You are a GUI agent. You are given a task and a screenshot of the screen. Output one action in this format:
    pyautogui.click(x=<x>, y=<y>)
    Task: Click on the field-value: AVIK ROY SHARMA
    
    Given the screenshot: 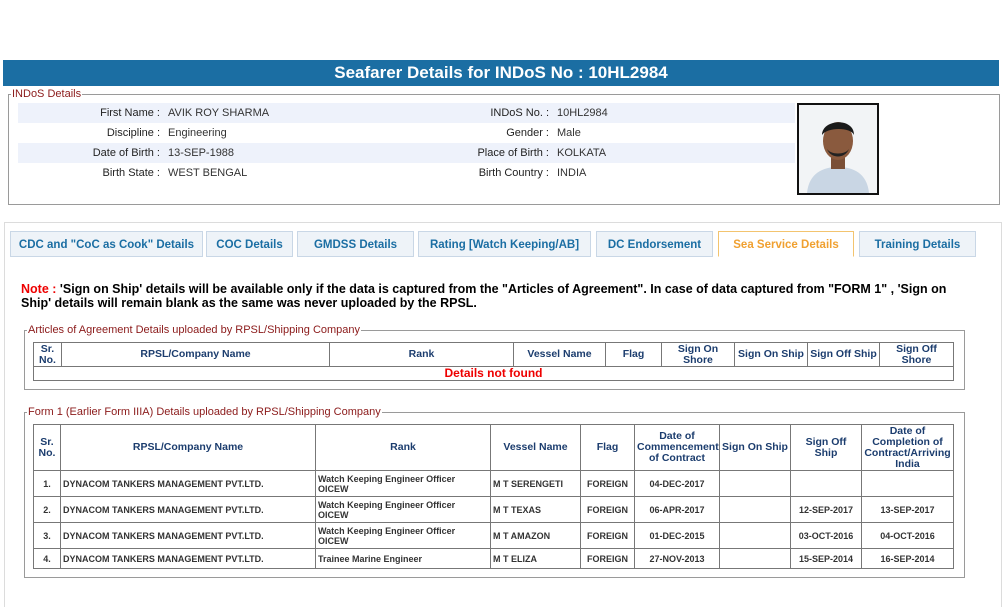 What is the action you would take?
    pyautogui.click(x=219, y=113)
    